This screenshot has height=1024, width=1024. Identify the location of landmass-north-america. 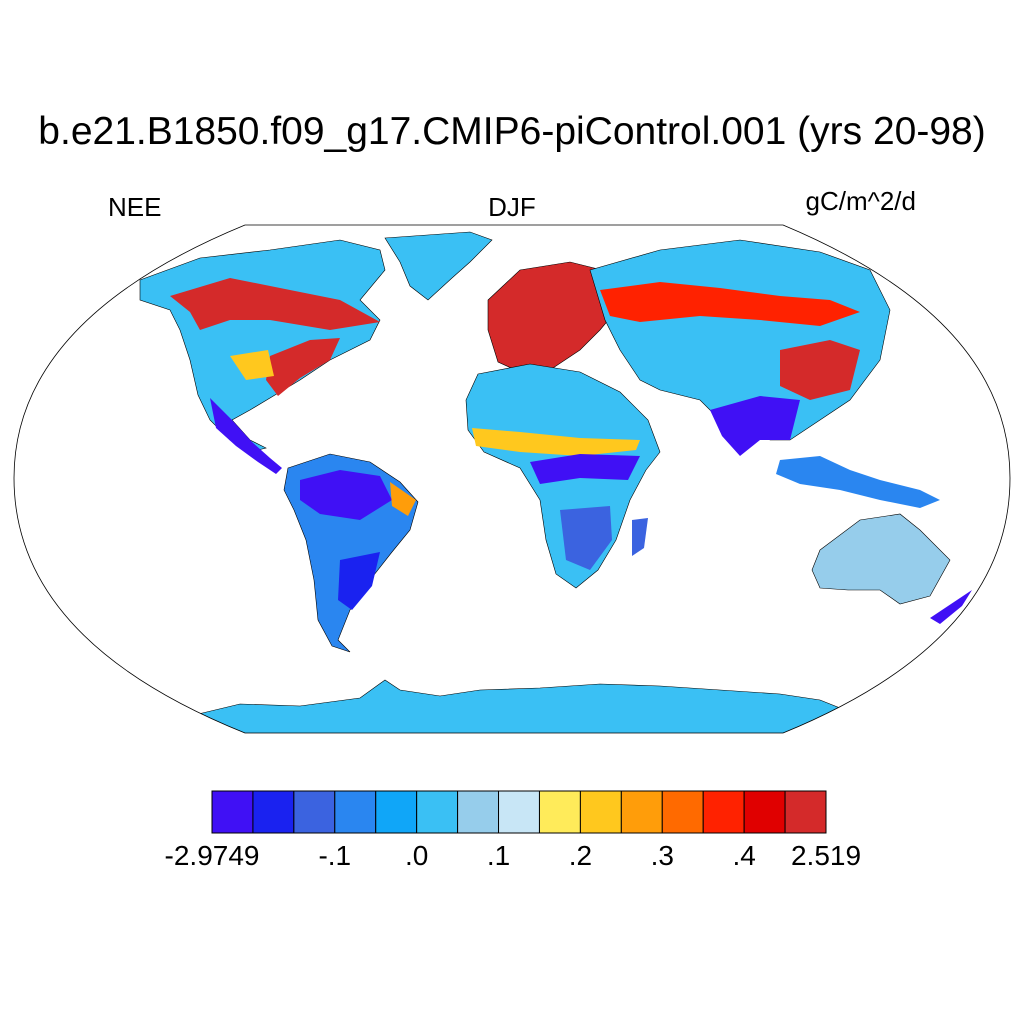
(262, 346).